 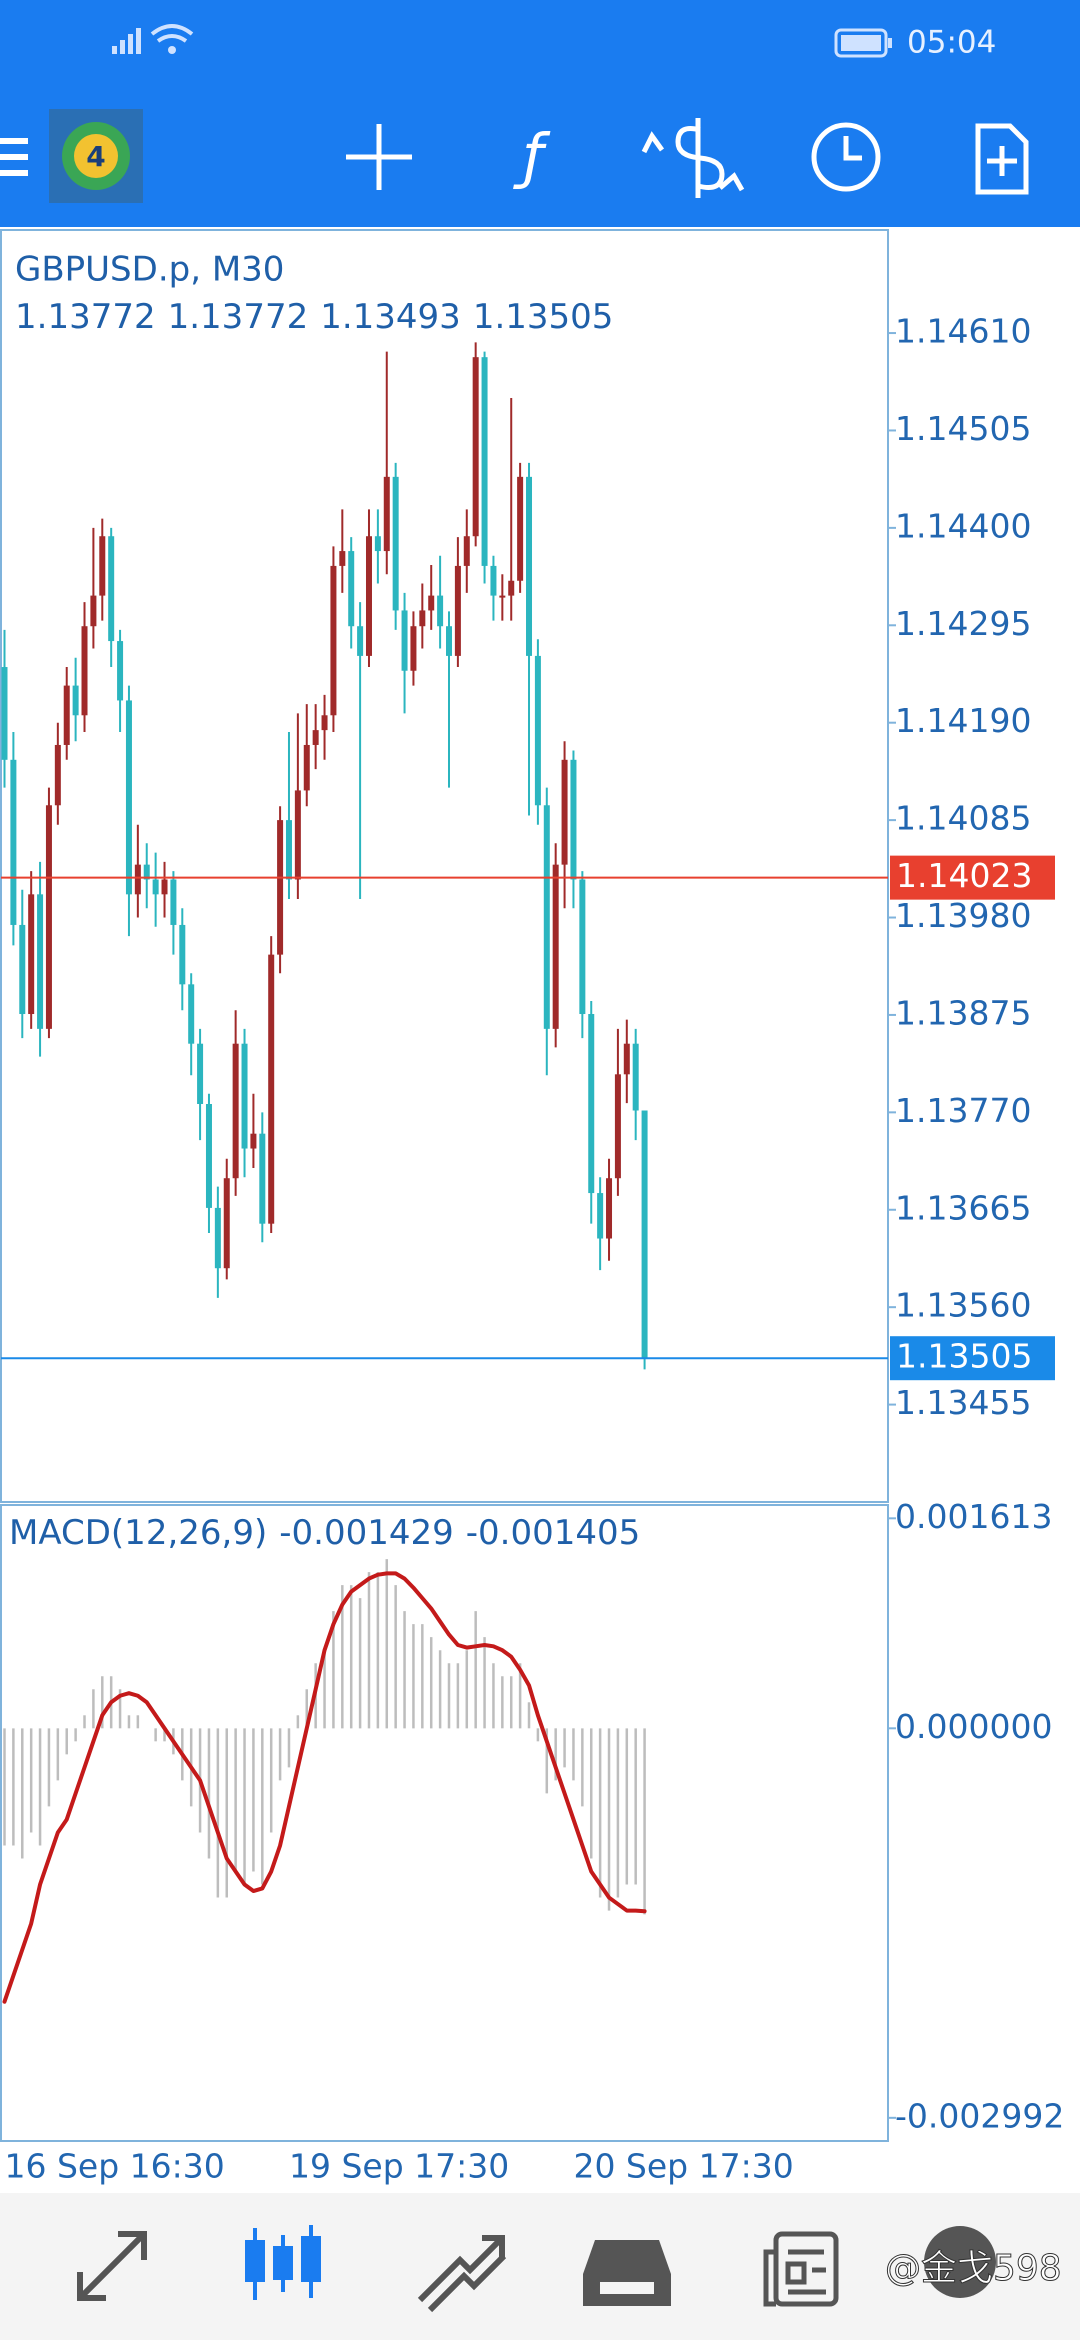 What do you see at coordinates (963, 1012) in the screenshot?
I see `y-tick-label: 1.13875` at bounding box center [963, 1012].